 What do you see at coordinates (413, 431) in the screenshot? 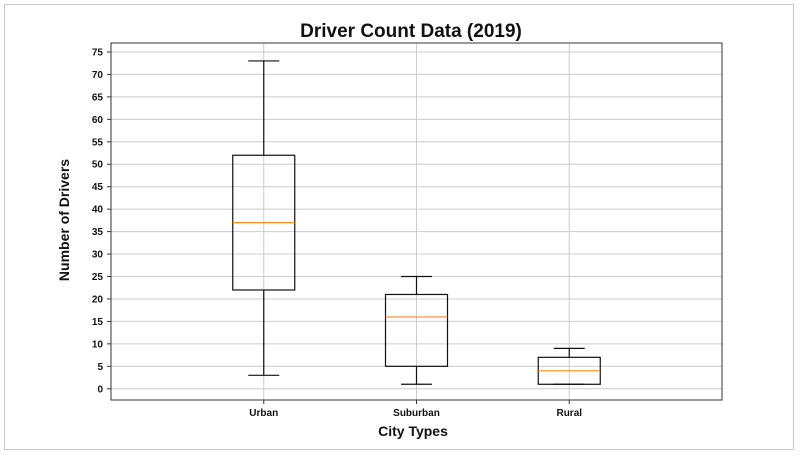
I see `x-axis-label: City Types` at bounding box center [413, 431].